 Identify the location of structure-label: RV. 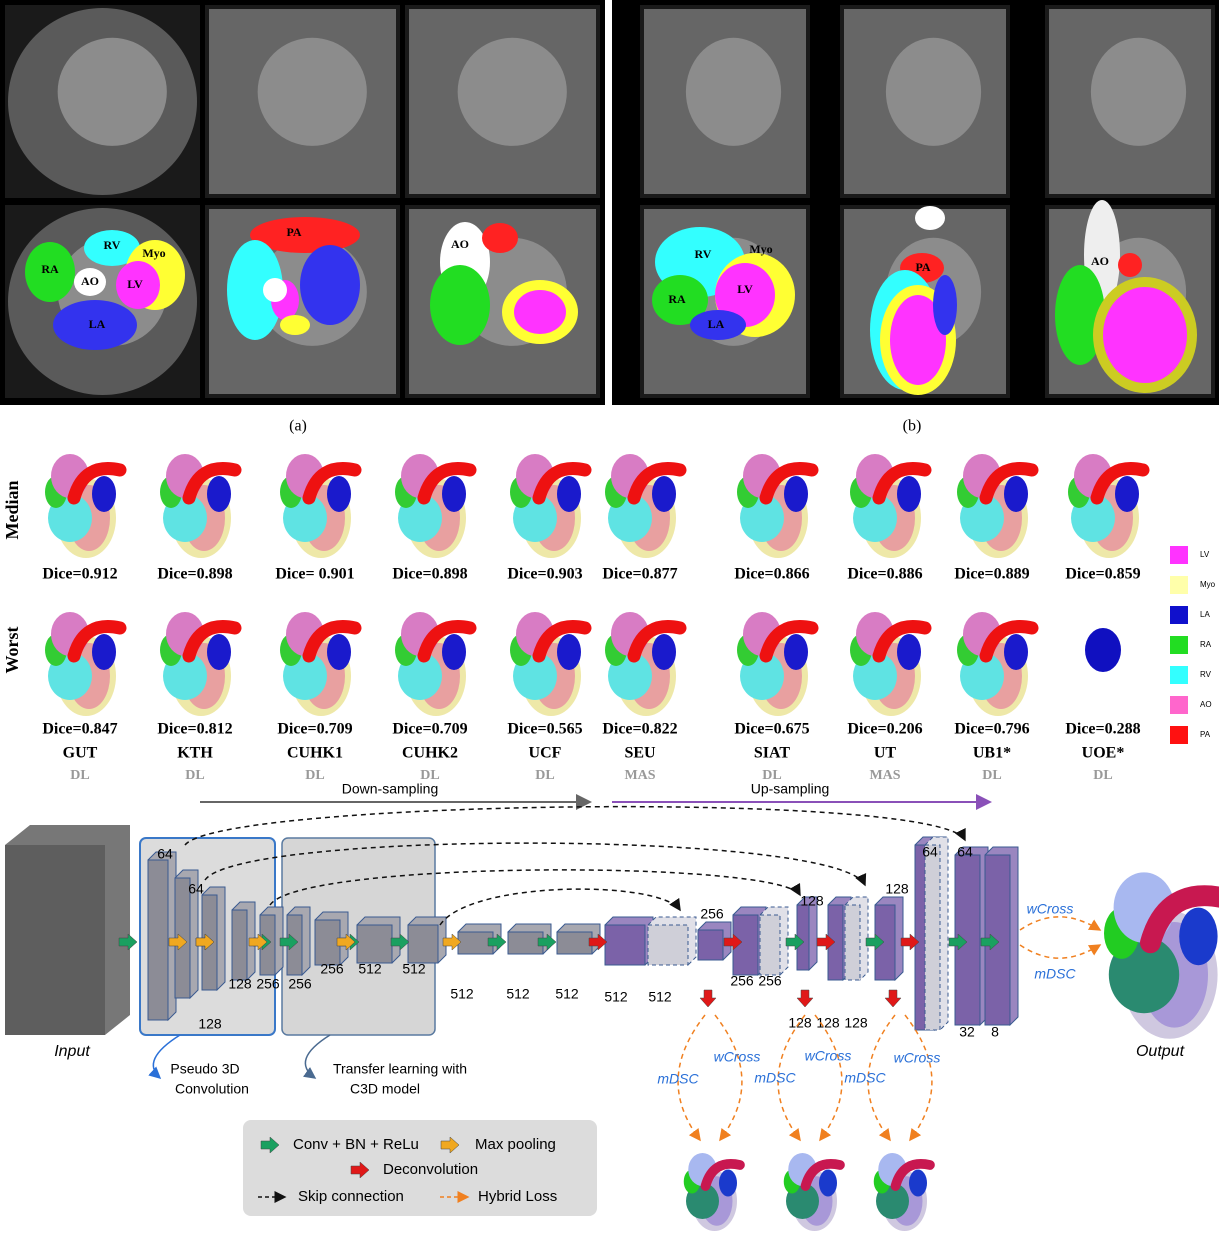
(112, 245).